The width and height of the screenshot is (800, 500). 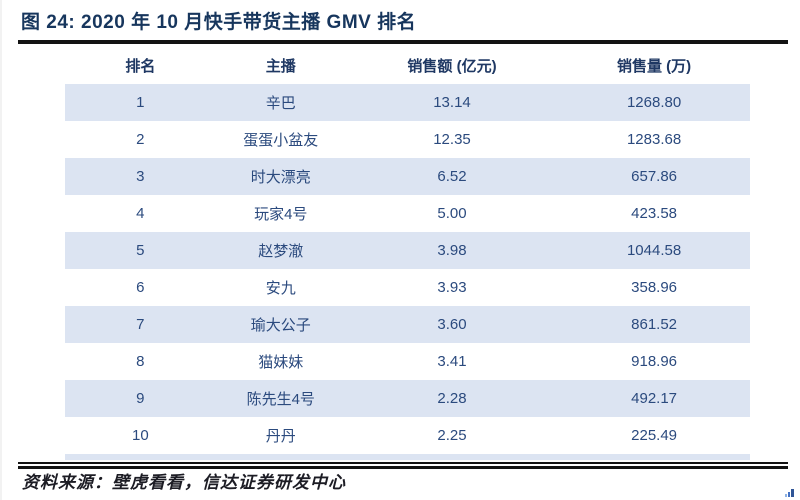 What do you see at coordinates (452, 398) in the screenshot?
I see `gmv-cell: 2.28` at bounding box center [452, 398].